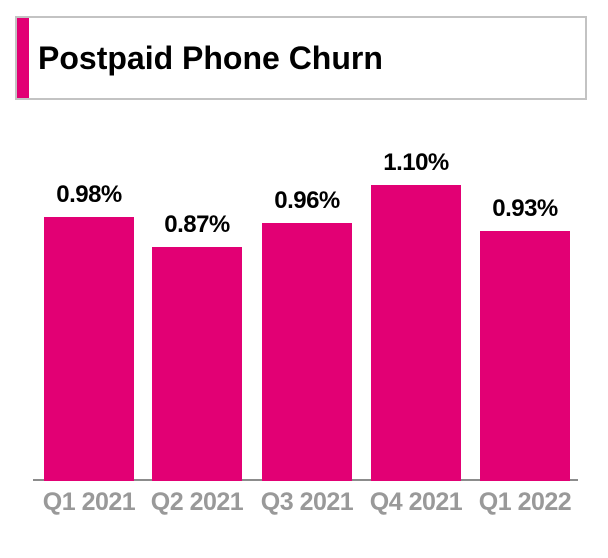 The width and height of the screenshot is (608, 558). Describe the element at coordinates (23, 58) in the screenshot. I see `title-accent-bar` at that location.